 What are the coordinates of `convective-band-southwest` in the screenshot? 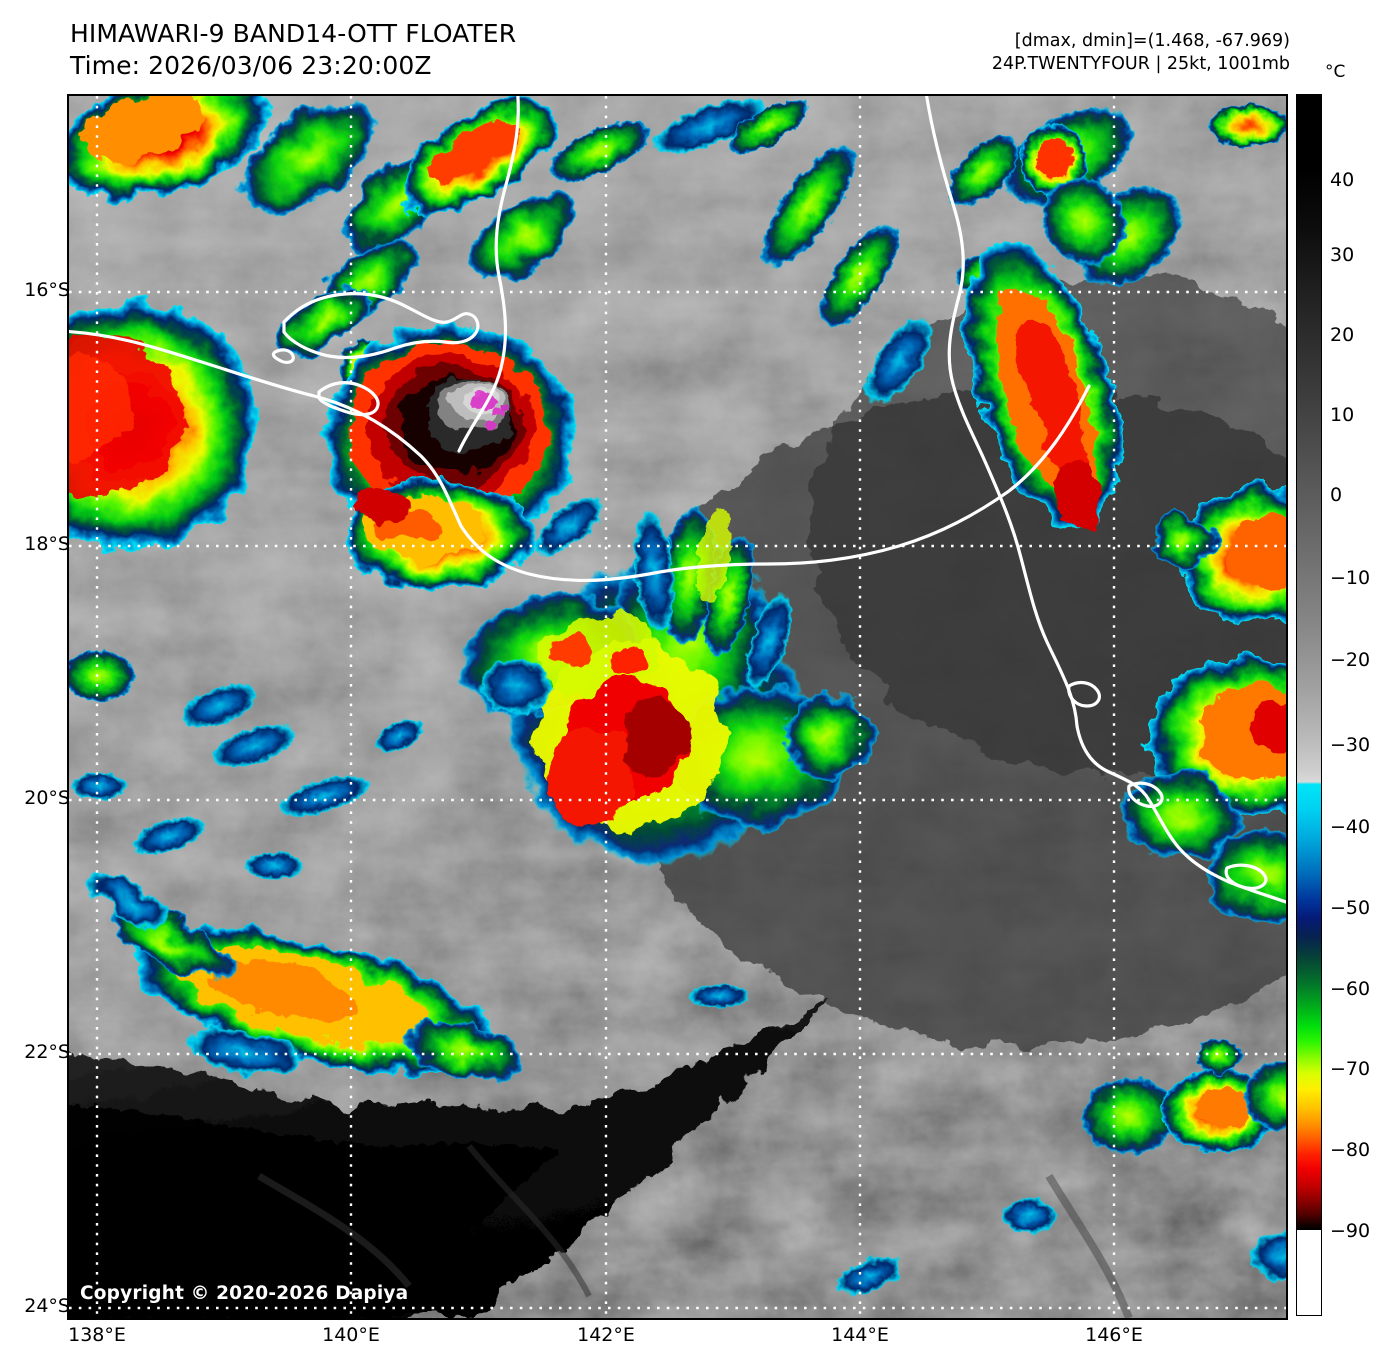 It's located at (305, 977).